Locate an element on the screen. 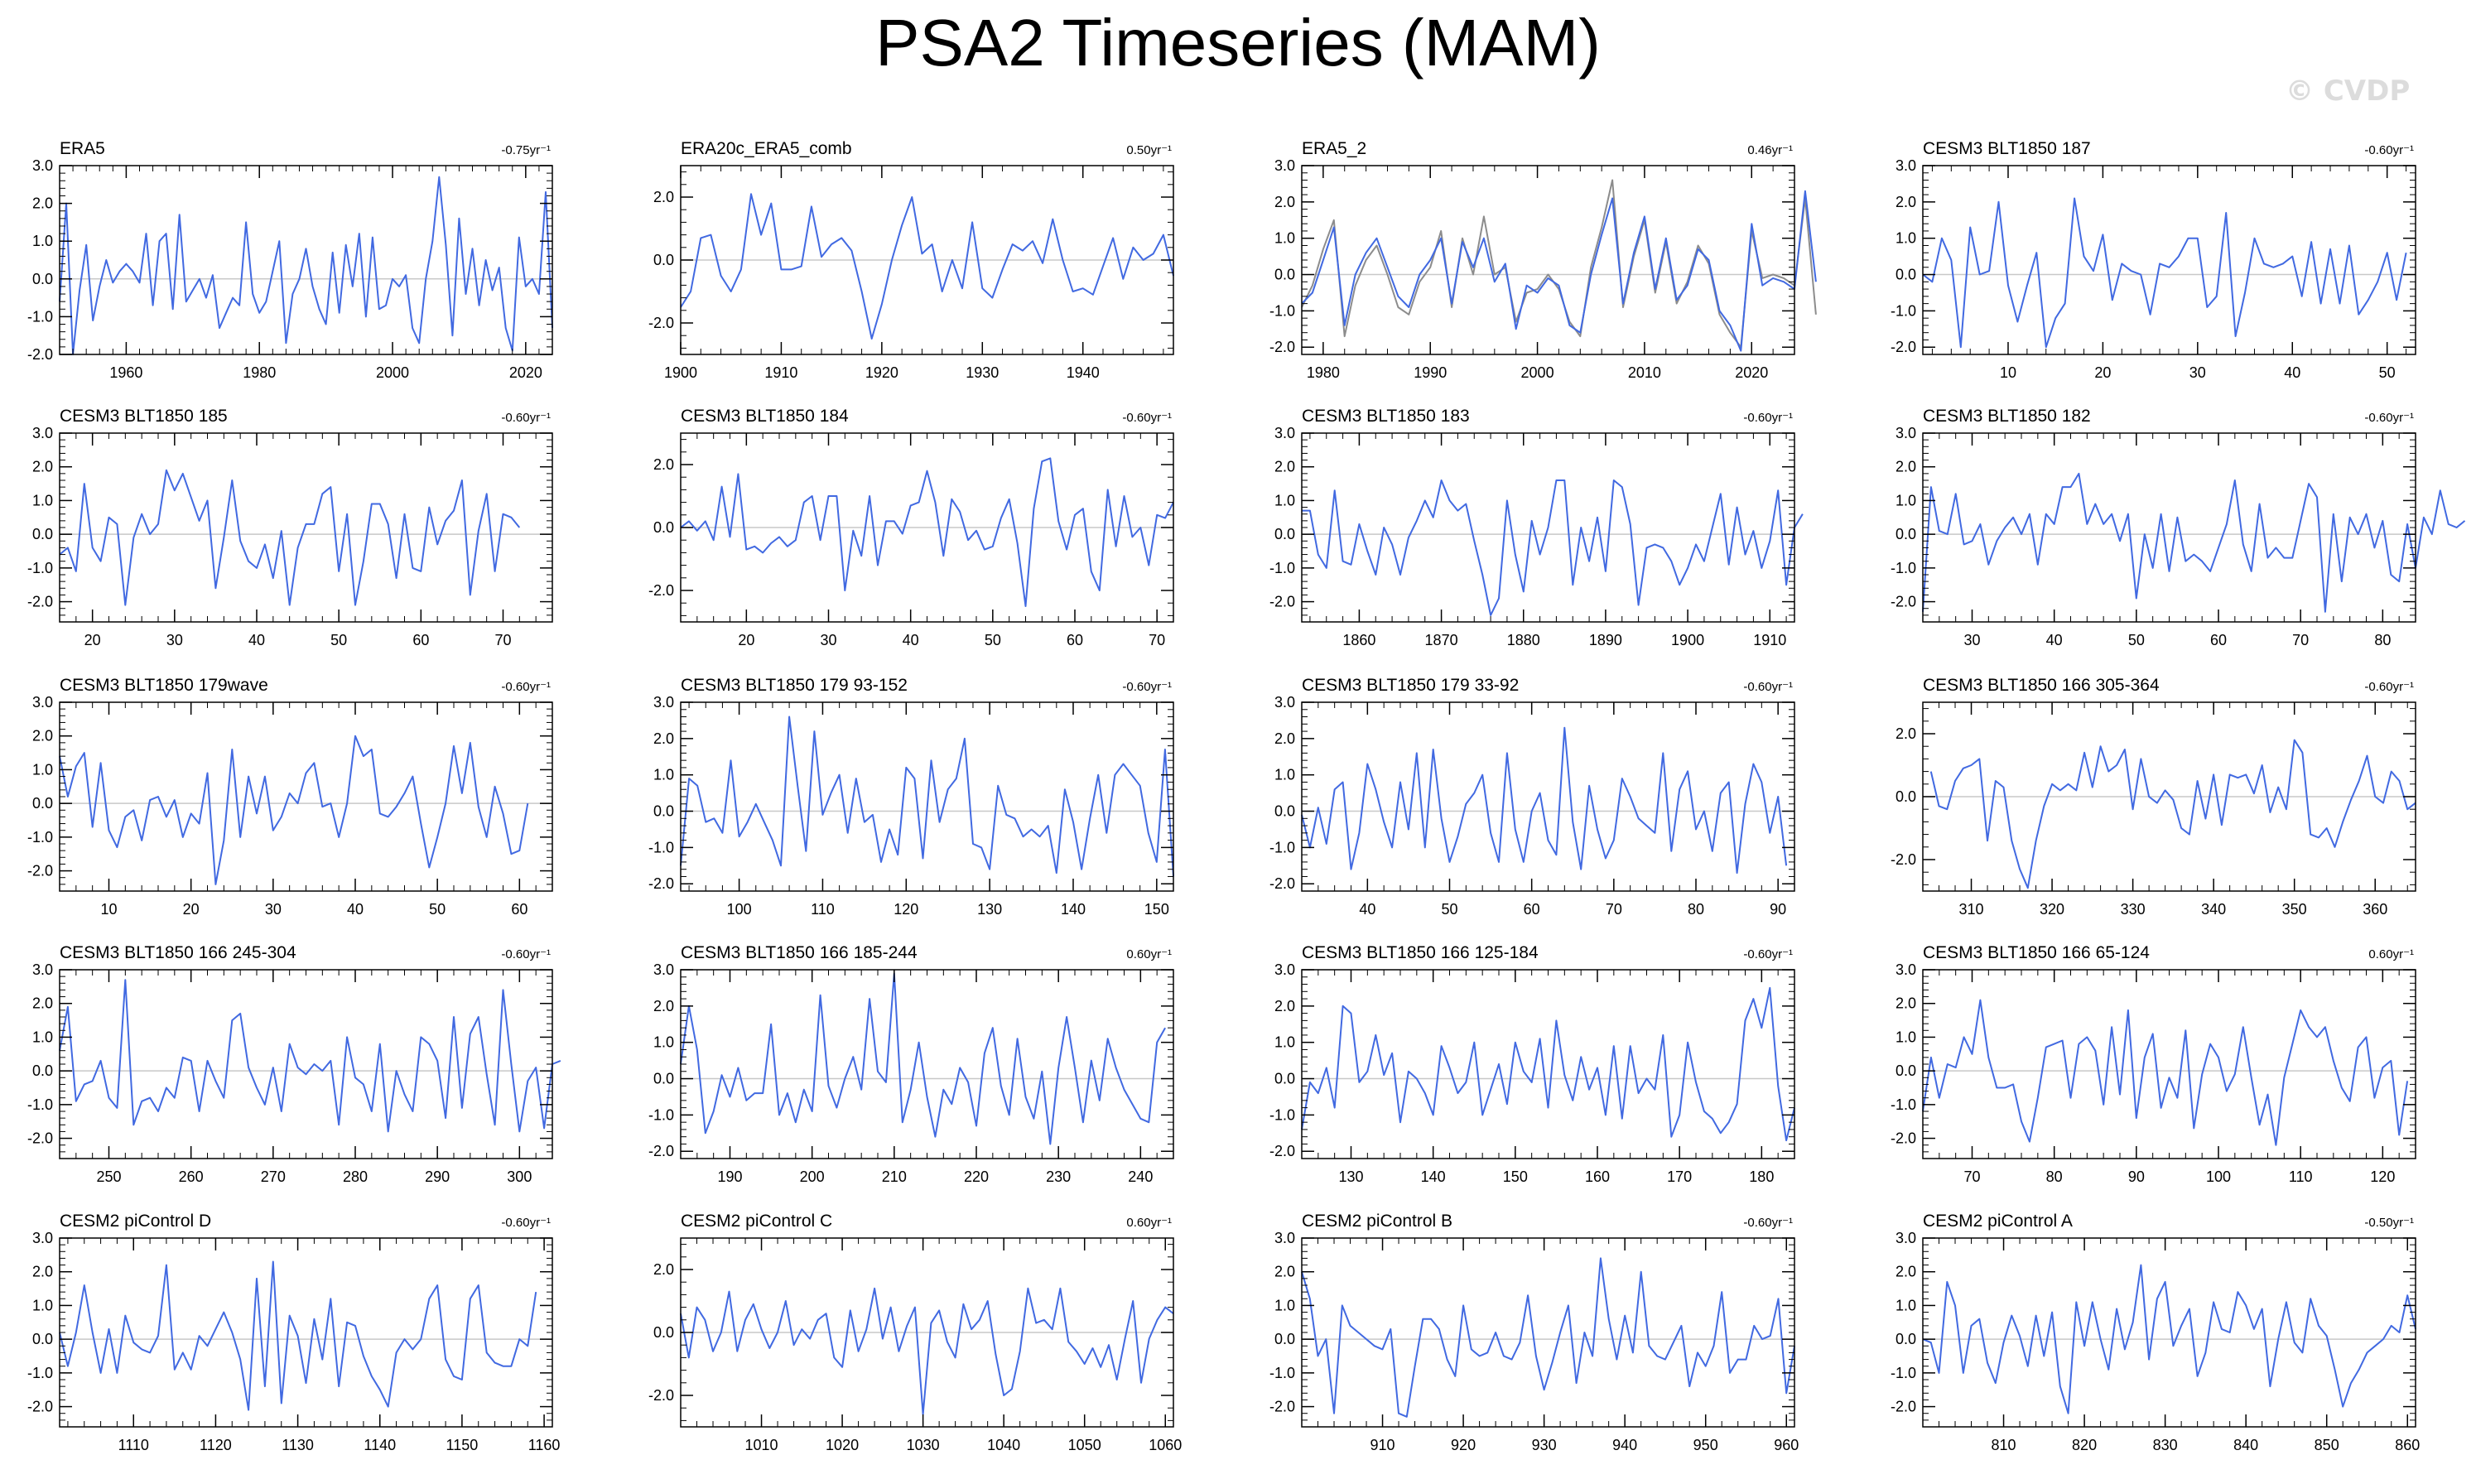 Image resolution: width=2476 pixels, height=1484 pixels. panel-trend-label: 0.50yr⁻¹ is located at coordinates (1149, 150).